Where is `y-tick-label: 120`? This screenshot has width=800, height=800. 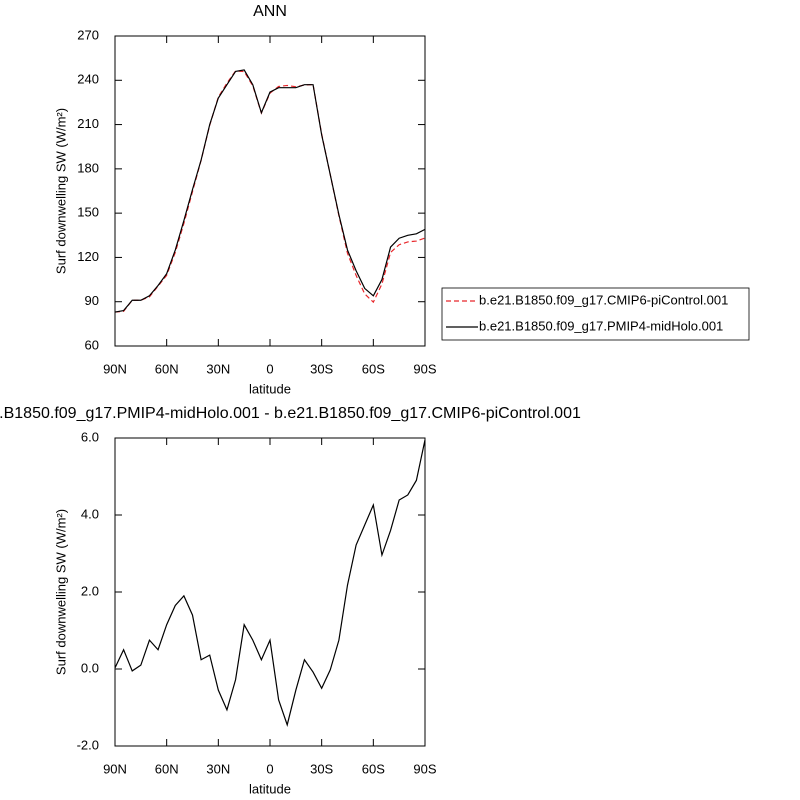
y-tick-label: 120 is located at coordinates (88, 256).